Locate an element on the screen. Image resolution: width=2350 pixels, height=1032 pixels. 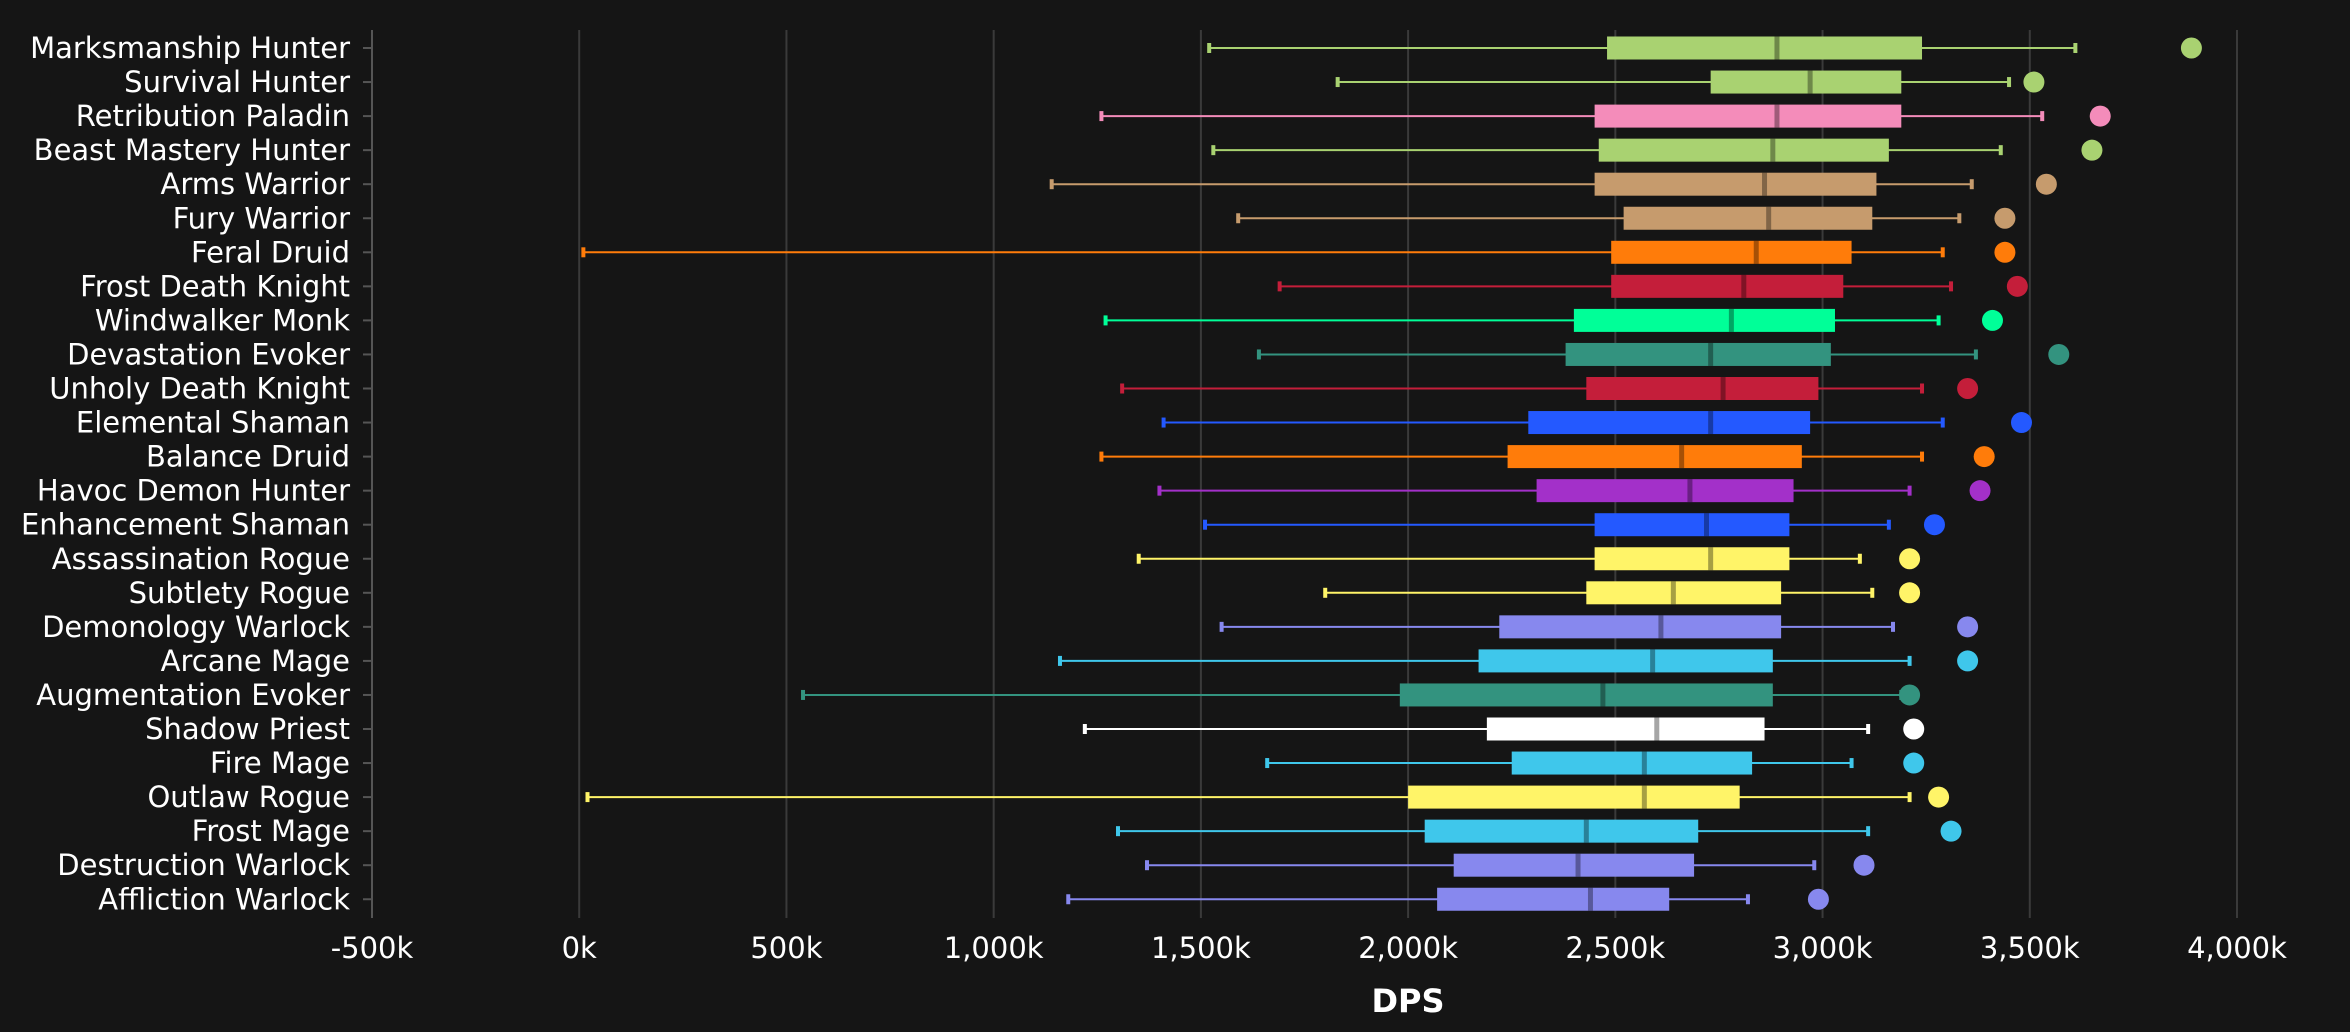
category-label: Shadow Priest is located at coordinates (247, 729).